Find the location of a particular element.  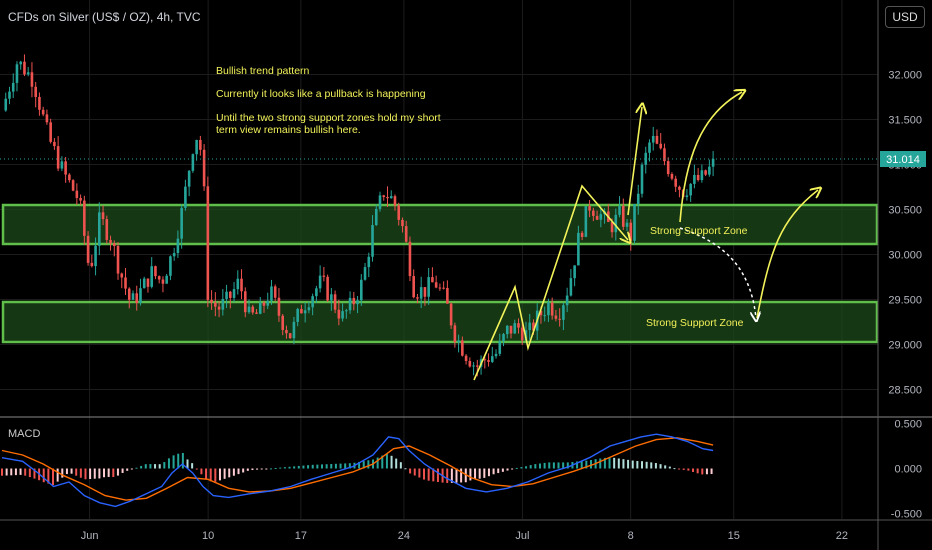

currency-button: USD is located at coordinates (905, 17).